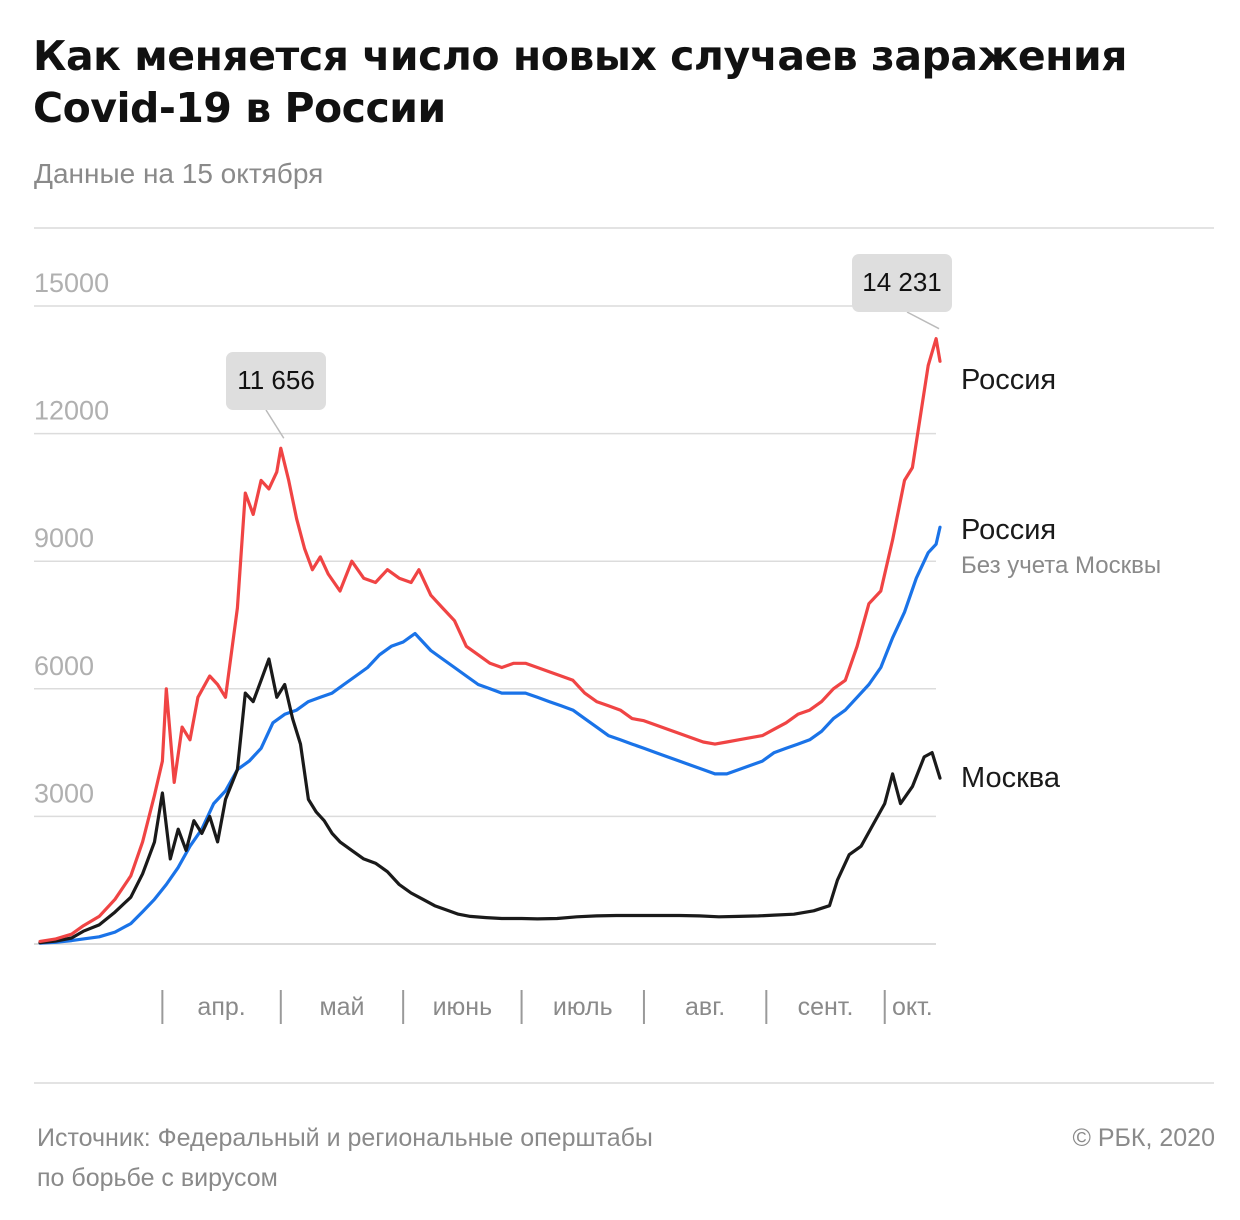 The height and width of the screenshot is (1220, 1240). I want to click on y-tick-label-3000: 3000, so click(64, 793).